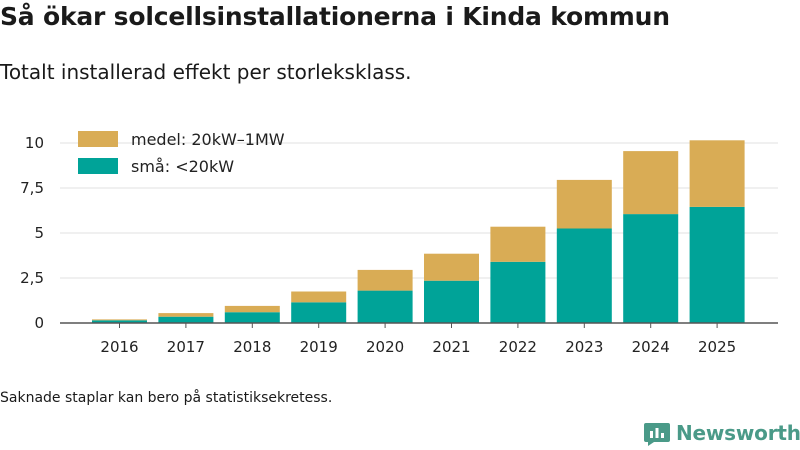  What do you see at coordinates (518, 347) in the screenshot?
I see `x-tick-label: 2022` at bounding box center [518, 347].